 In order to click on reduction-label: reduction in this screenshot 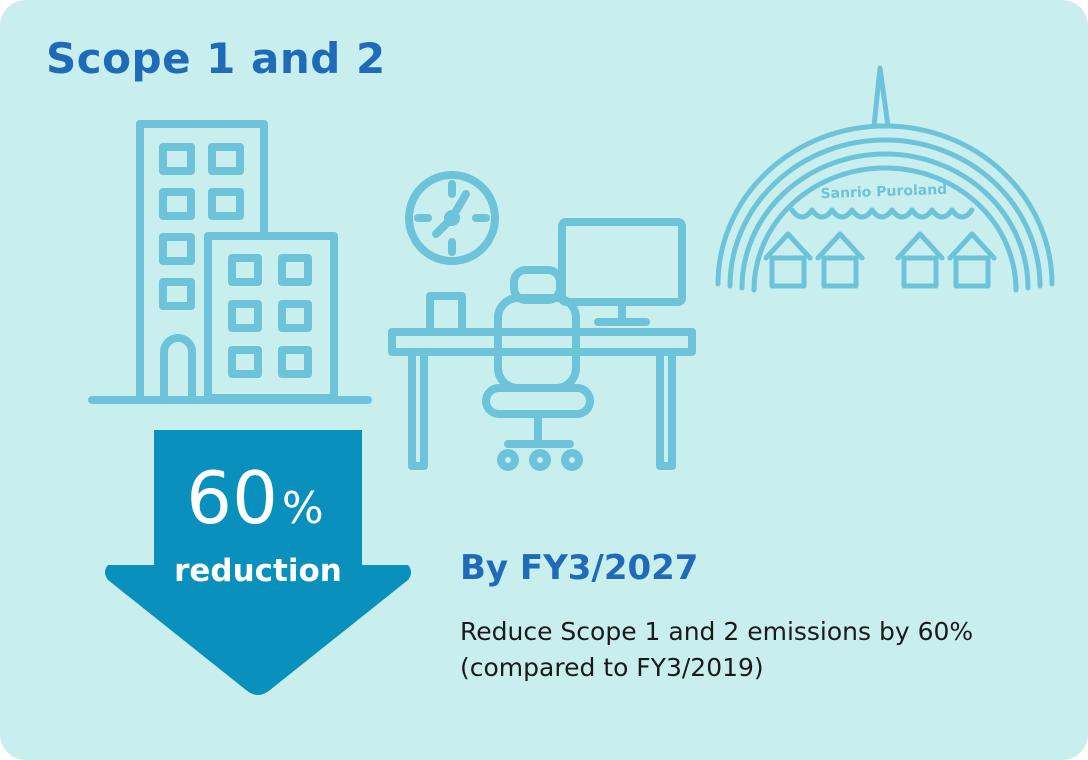, I will do `click(258, 571)`.